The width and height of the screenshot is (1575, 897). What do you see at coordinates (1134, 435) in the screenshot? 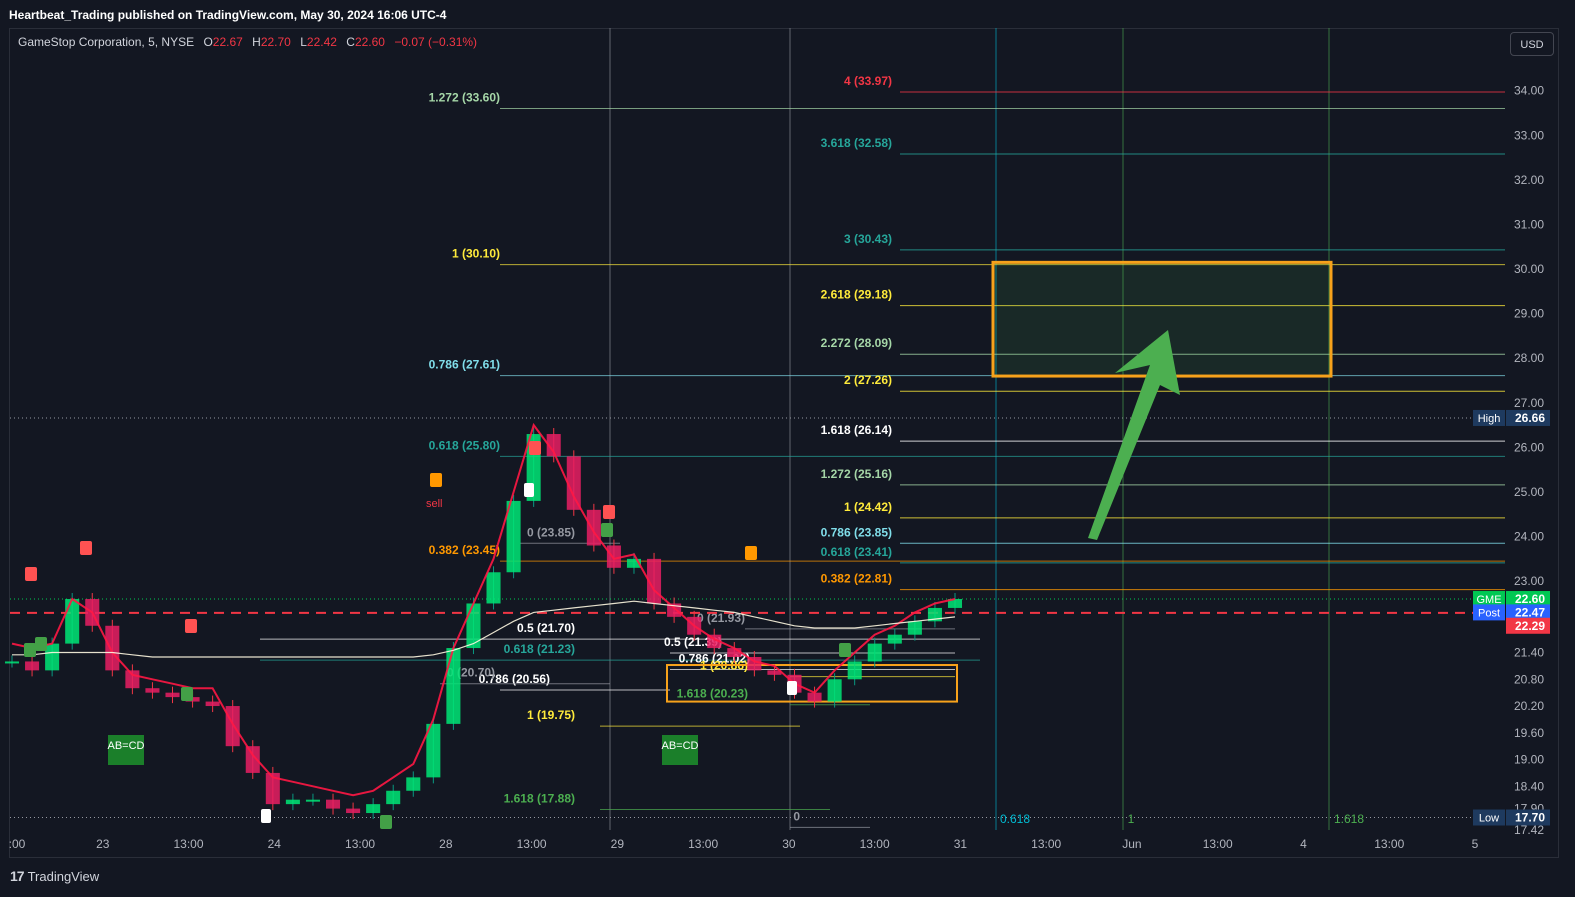
I see `target-arrow` at bounding box center [1134, 435].